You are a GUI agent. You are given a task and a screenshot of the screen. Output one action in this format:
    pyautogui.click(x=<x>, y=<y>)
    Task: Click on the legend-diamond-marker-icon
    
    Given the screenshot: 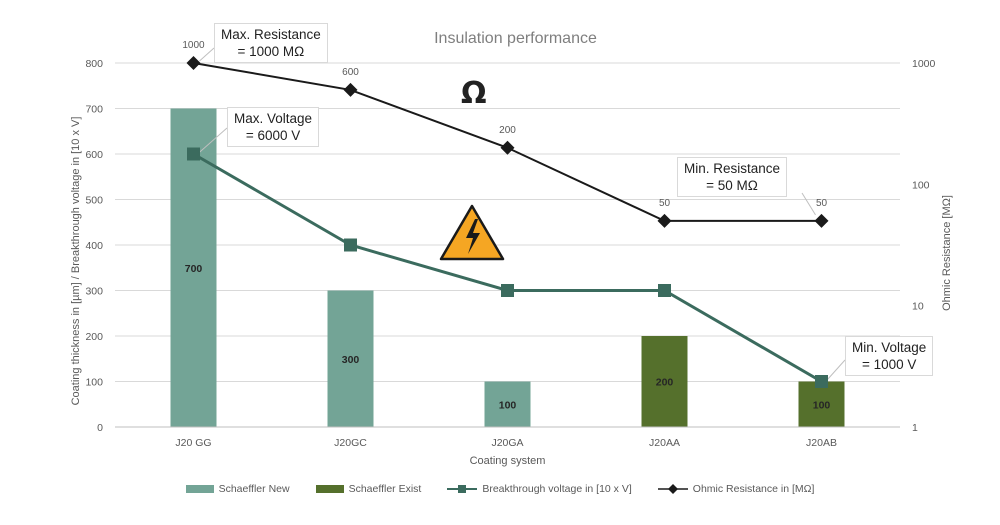 What is the action you would take?
    pyautogui.click(x=672, y=489)
    